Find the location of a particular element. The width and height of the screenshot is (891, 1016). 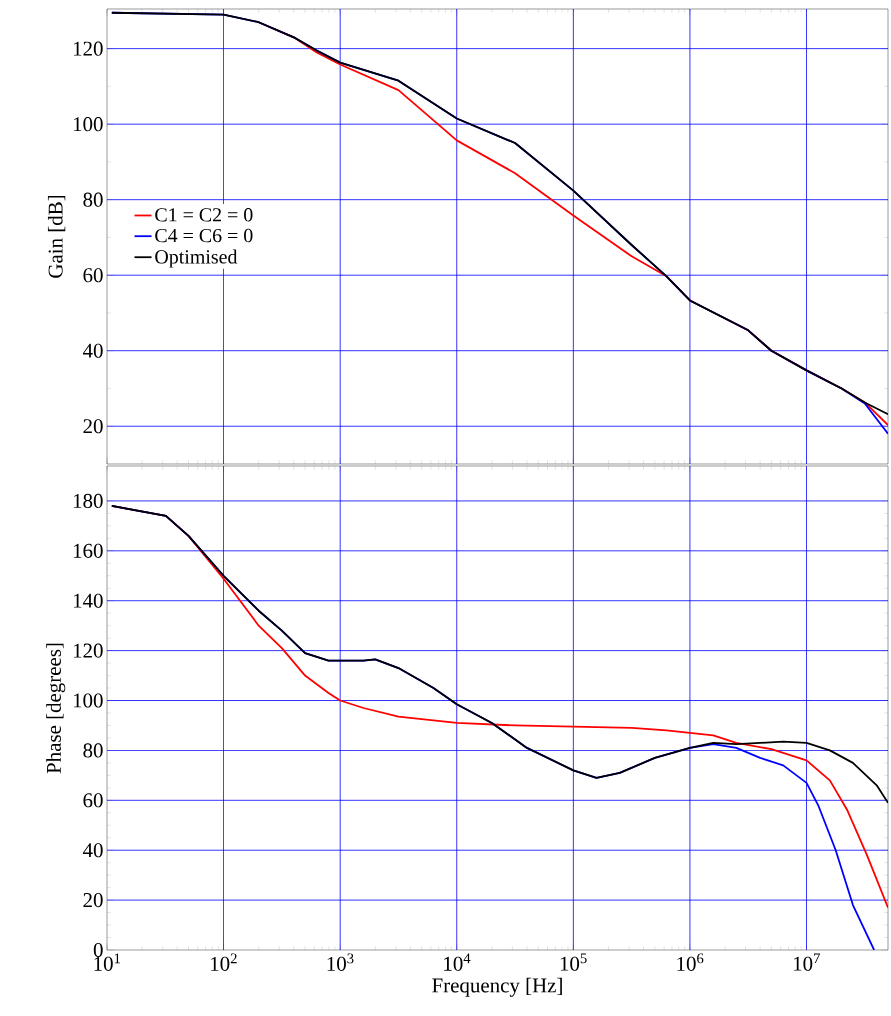

y-tick-label: 140 is located at coordinates (88, 600).